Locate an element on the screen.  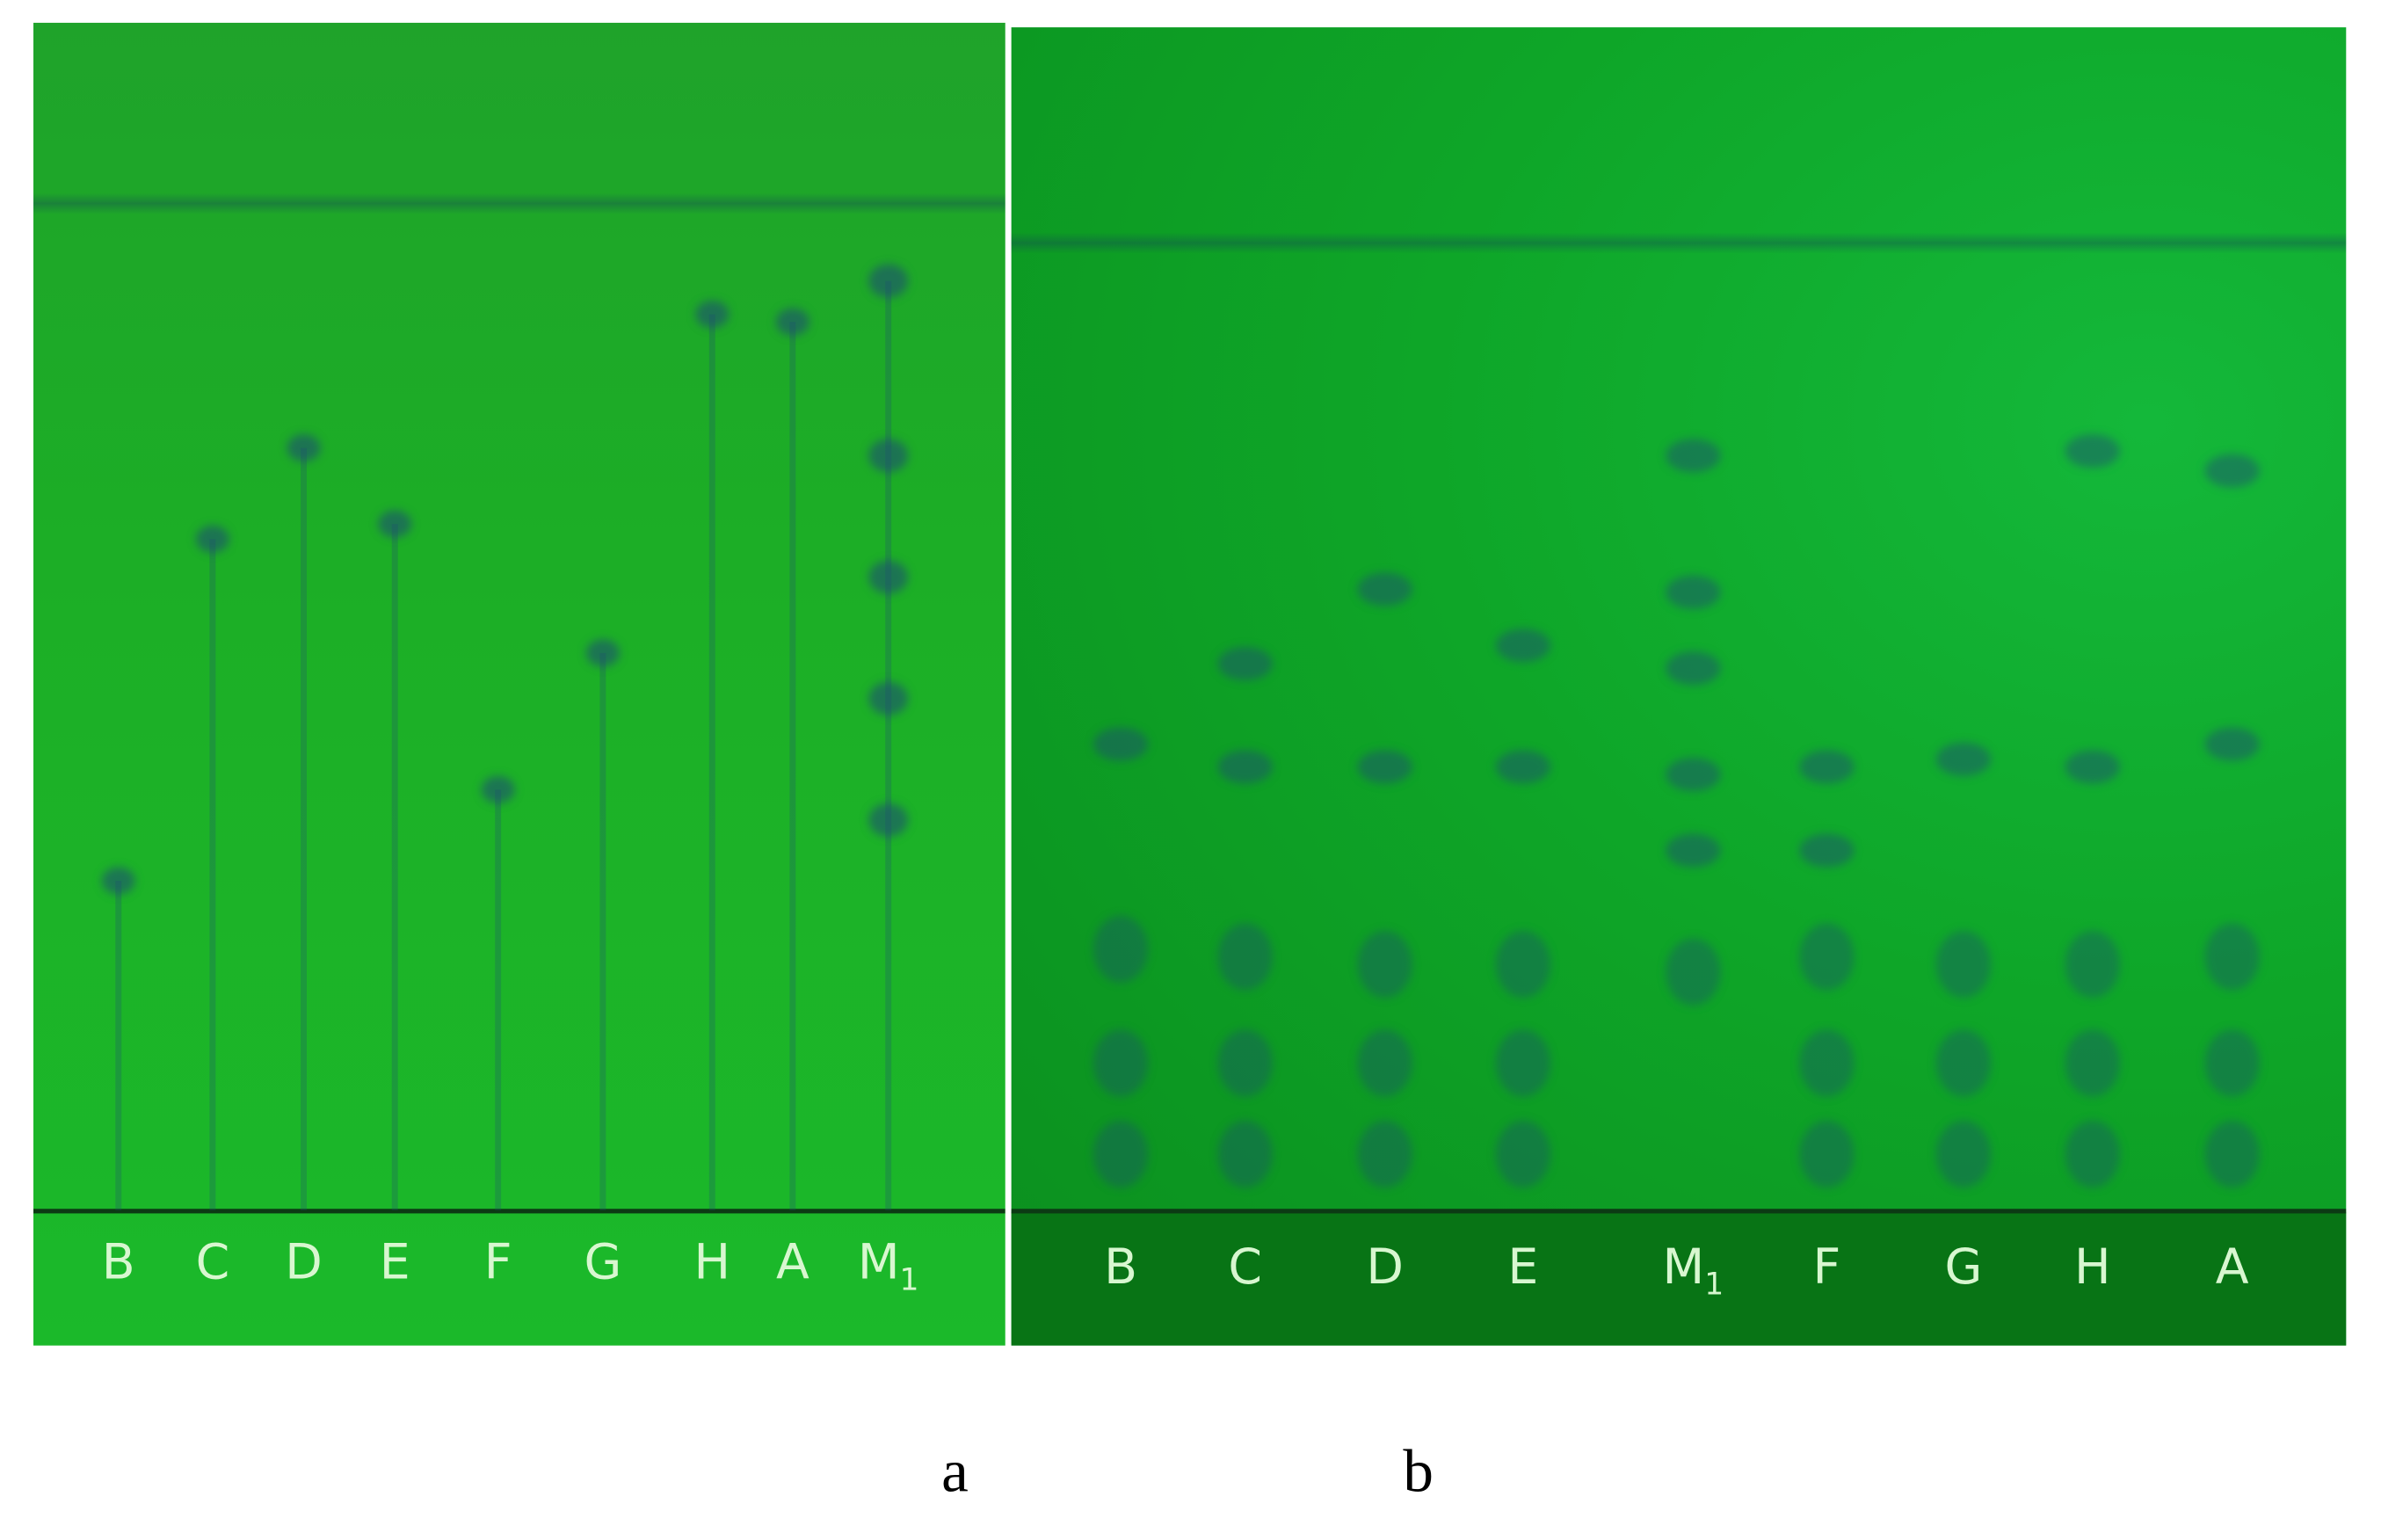
panel-label-b: b is located at coordinates (1418, 1471).